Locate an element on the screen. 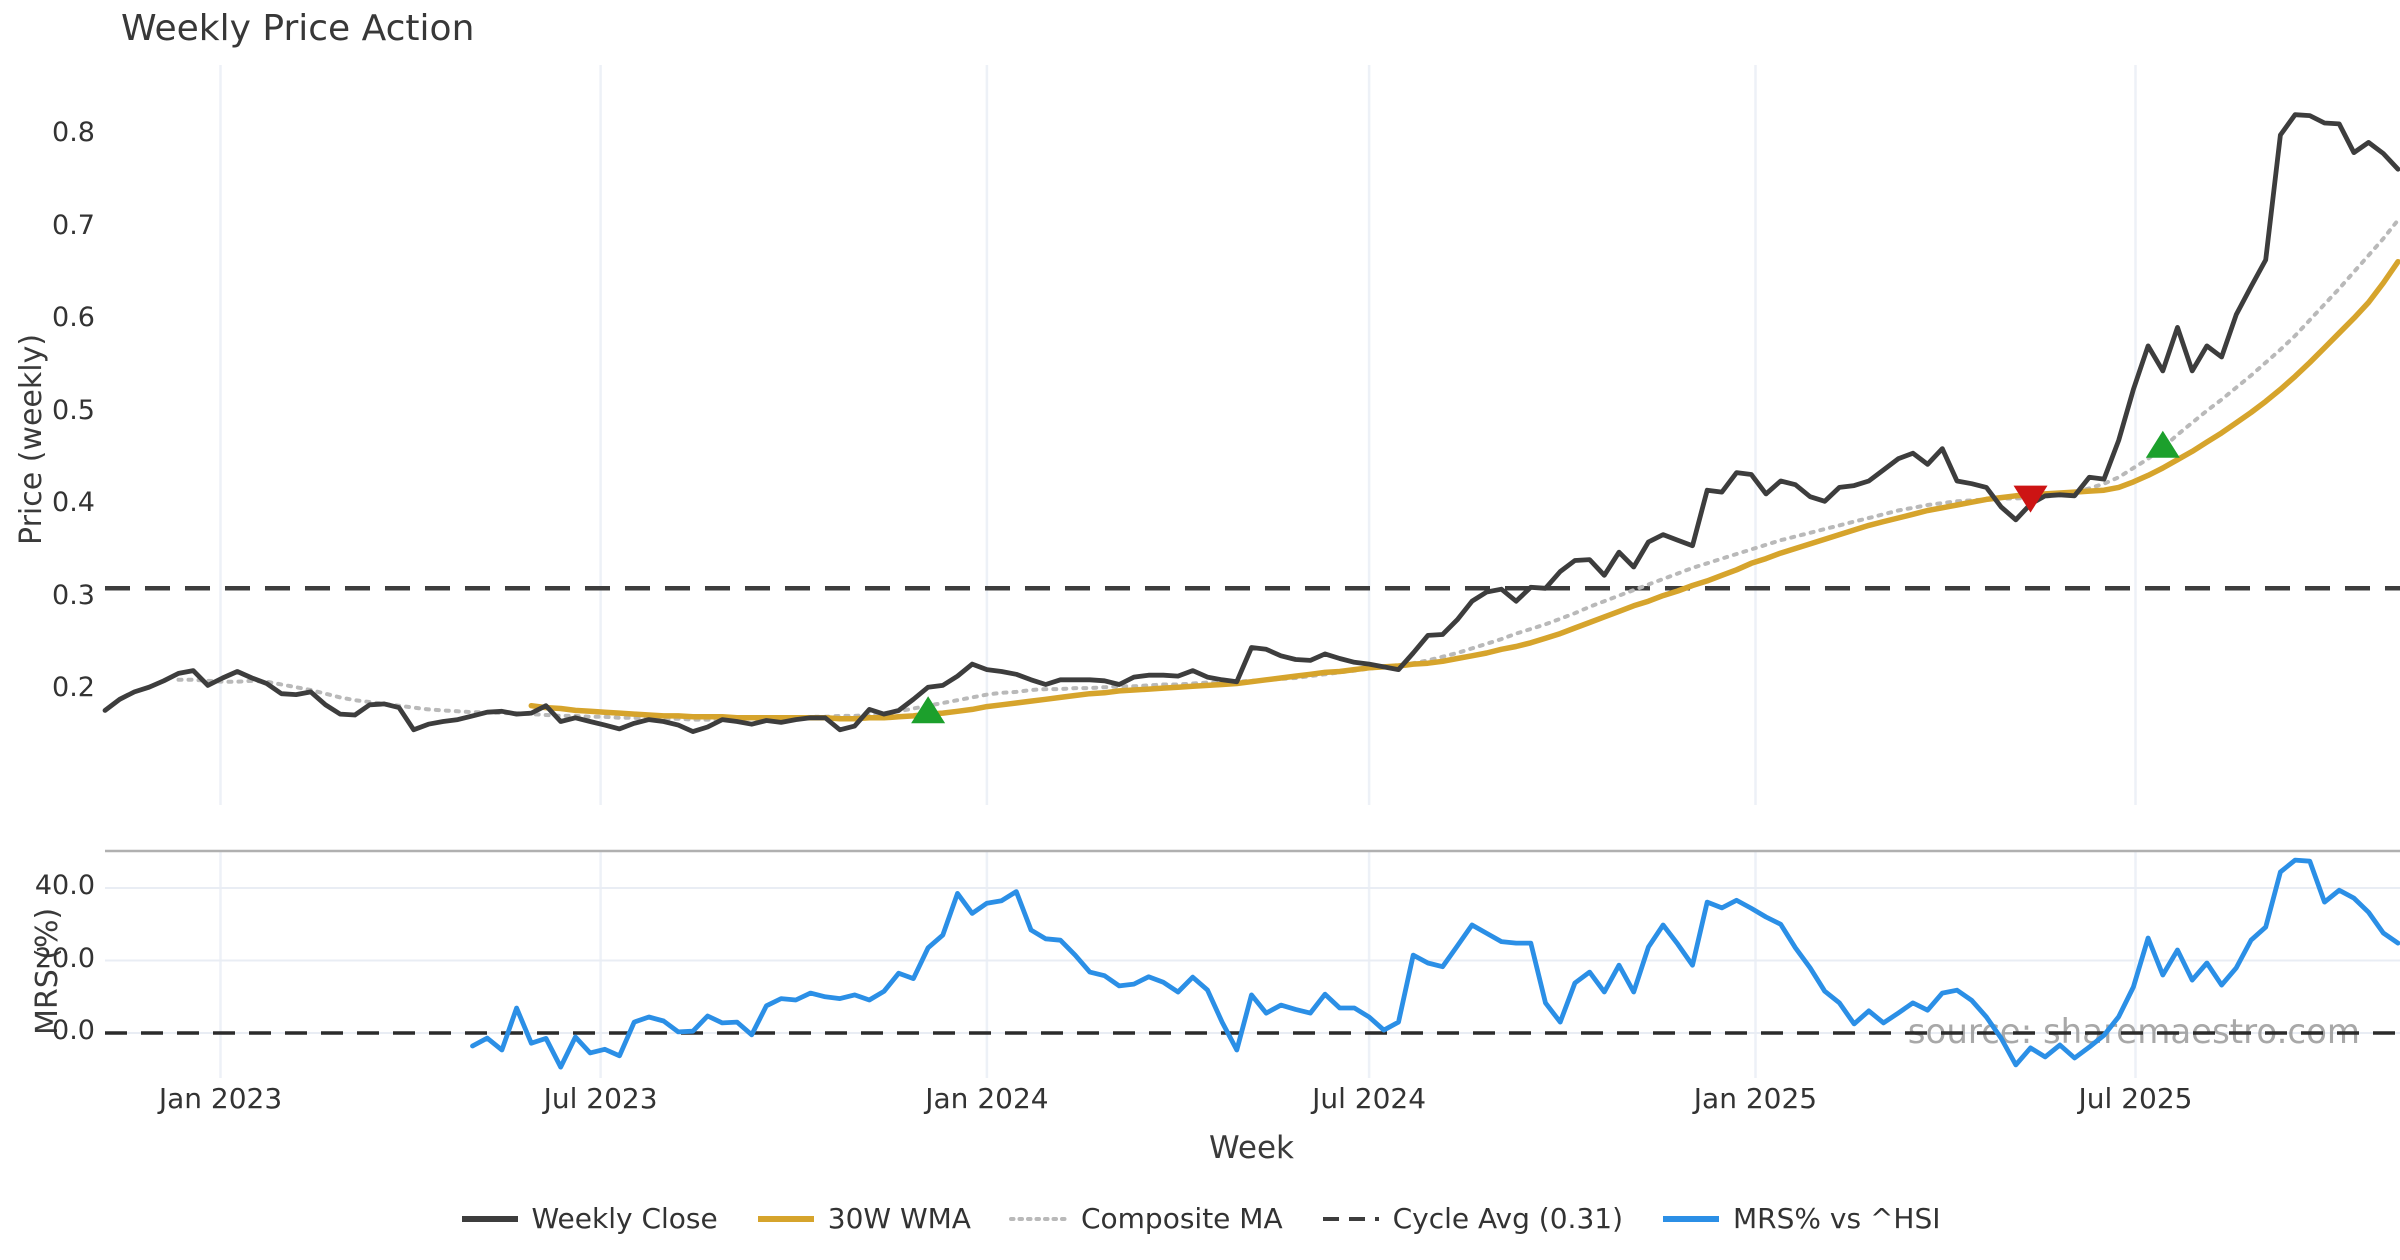  x-axis-label: Week is located at coordinates (1251, 1148).